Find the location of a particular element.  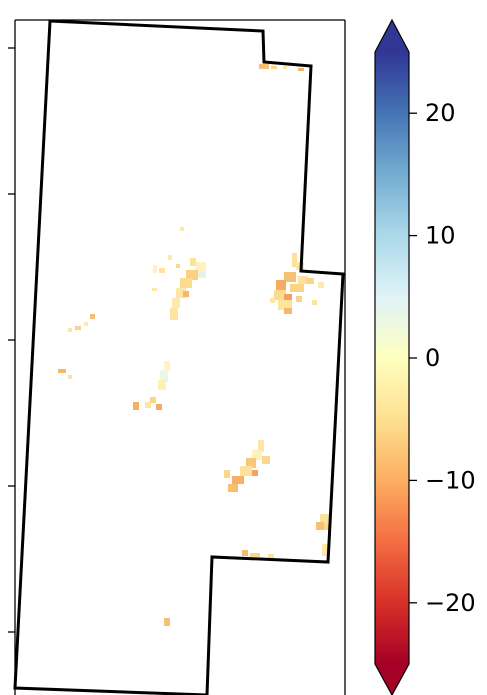

colorbar-ticks: 20 10 0 −10 −20 is located at coordinates (442, 358).